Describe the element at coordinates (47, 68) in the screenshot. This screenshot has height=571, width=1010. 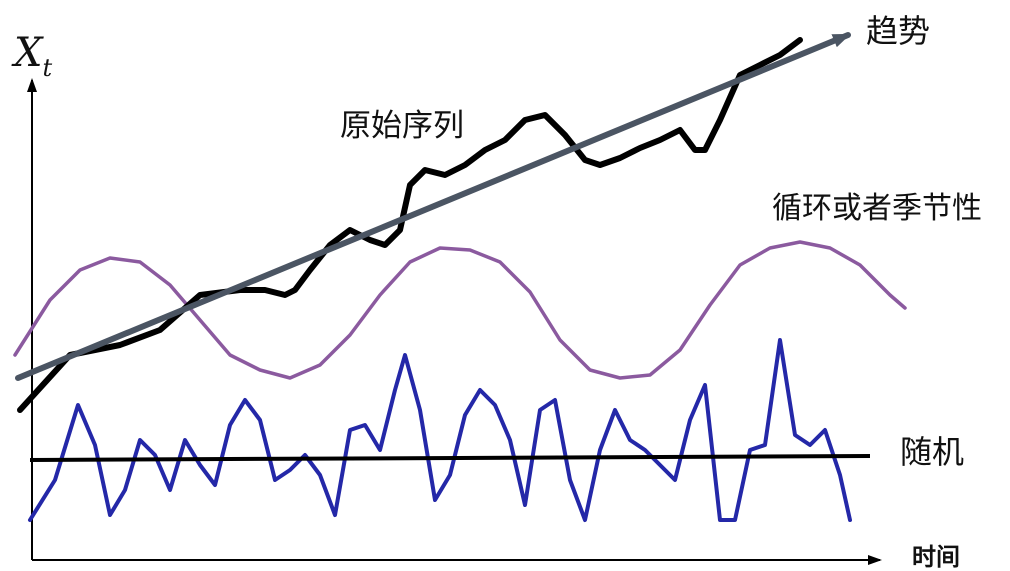
I see `y-axis-label-subscript: t` at that location.